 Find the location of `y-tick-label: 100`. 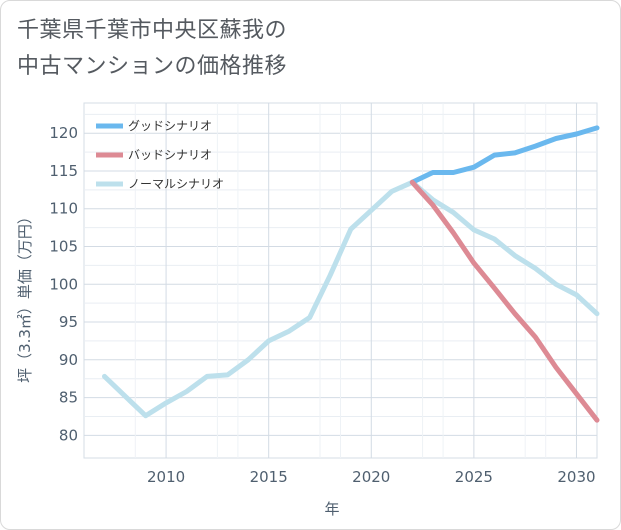

y-tick-label: 100 is located at coordinates (63, 284).